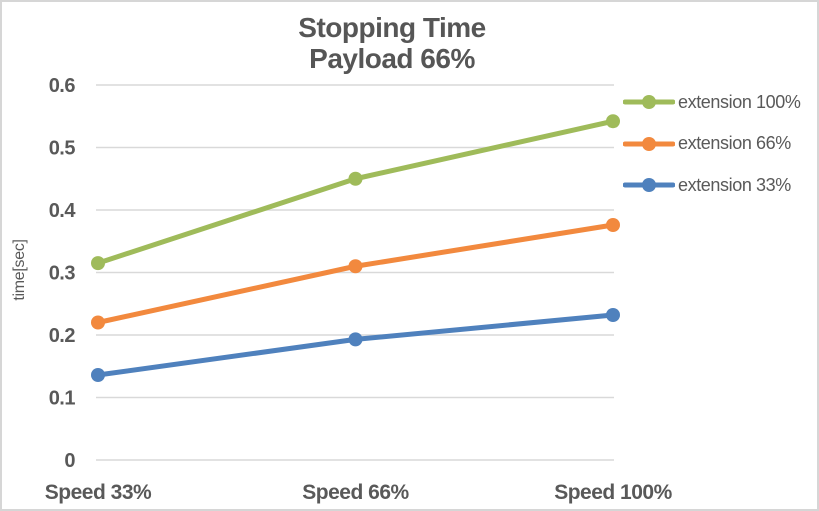 The width and height of the screenshot is (819, 511). I want to click on y-tick-label: 0.4, so click(63, 211).